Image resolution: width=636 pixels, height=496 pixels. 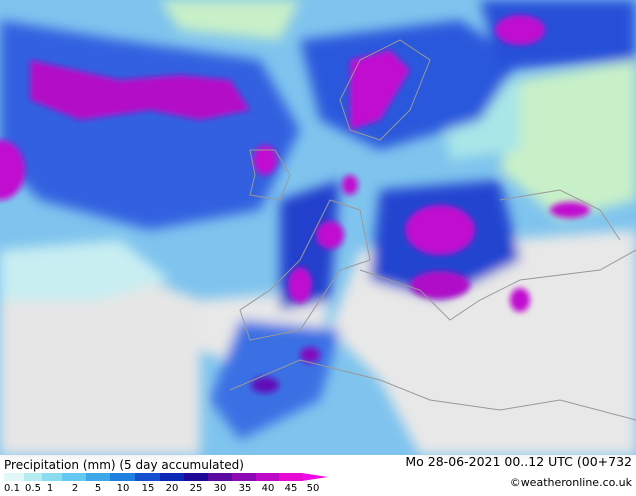 I want to click on map-title: Precipitation (mm) (5 day accumulated), so click(x=124, y=465).